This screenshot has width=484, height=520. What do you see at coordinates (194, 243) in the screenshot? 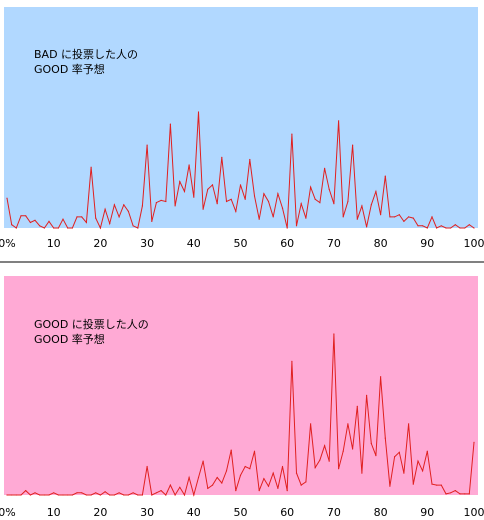
I see `x-tick-label: 40` at bounding box center [194, 243].